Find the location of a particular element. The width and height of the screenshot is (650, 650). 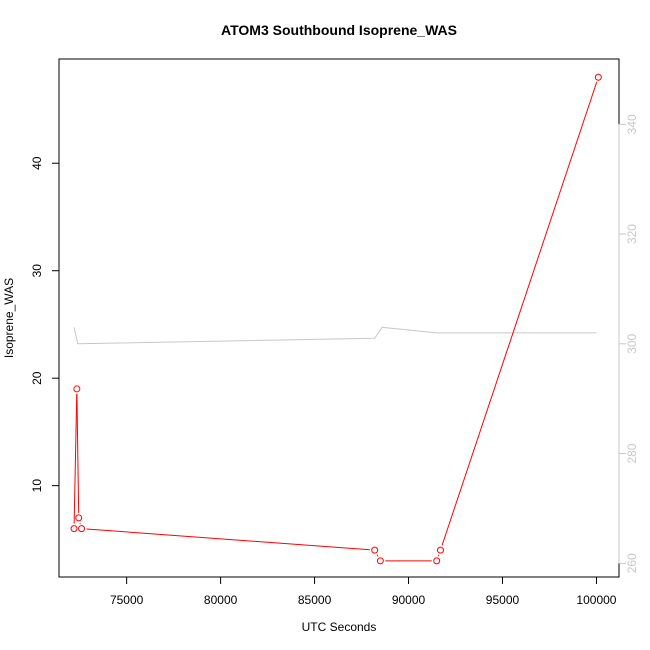

x-tick-label: 80000 is located at coordinates (221, 600).